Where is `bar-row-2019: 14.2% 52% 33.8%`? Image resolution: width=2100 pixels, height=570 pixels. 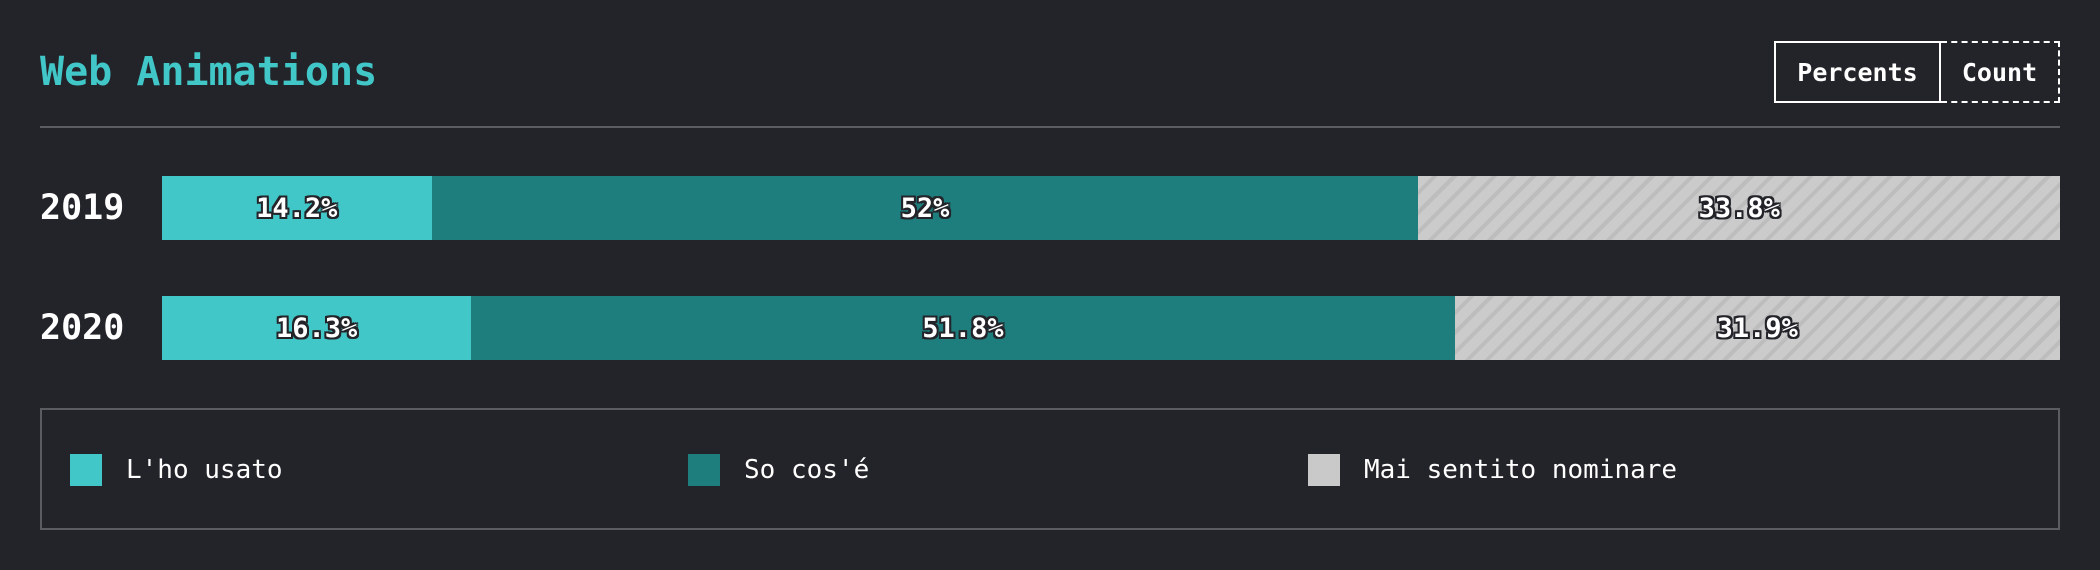
bar-row-2019: 14.2% 52% 33.8% is located at coordinates (1111, 208).